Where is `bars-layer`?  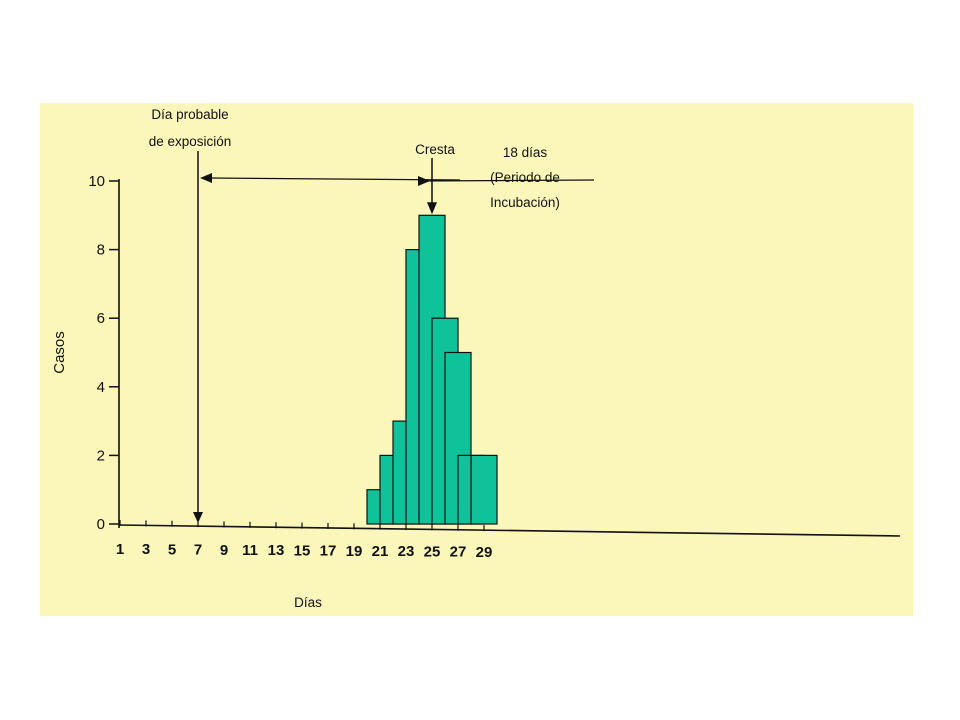 bars-layer is located at coordinates (432, 369).